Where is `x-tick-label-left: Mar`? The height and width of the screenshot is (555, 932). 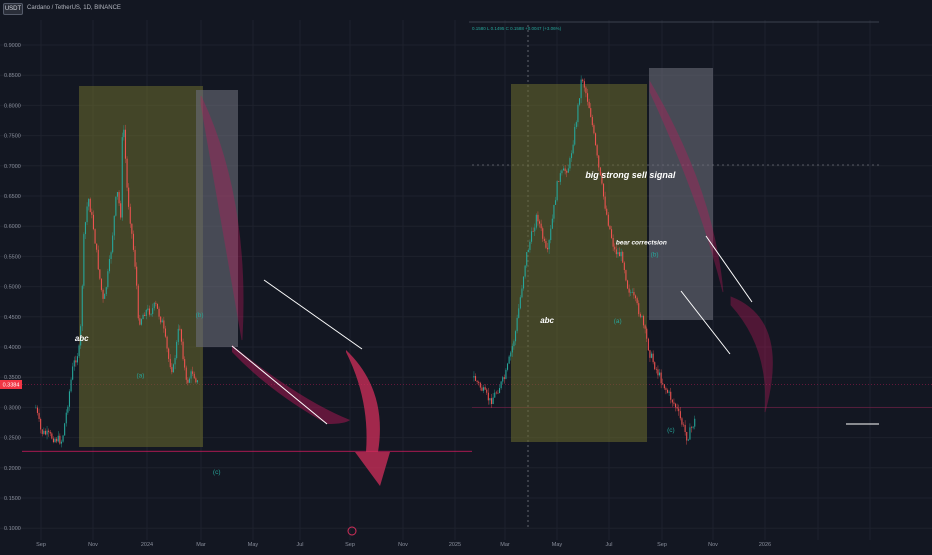
x-tick-label-left: Mar is located at coordinates (201, 545).